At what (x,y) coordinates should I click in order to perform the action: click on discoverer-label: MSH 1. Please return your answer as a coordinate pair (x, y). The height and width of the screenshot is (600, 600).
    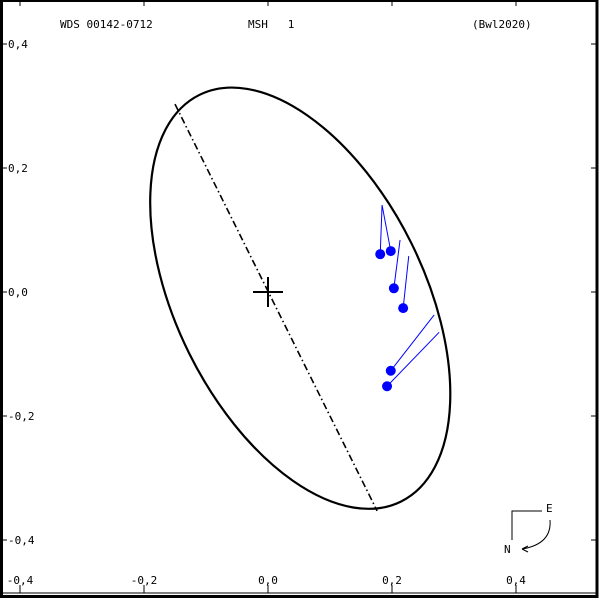
    Looking at the image, I should click on (271, 24).